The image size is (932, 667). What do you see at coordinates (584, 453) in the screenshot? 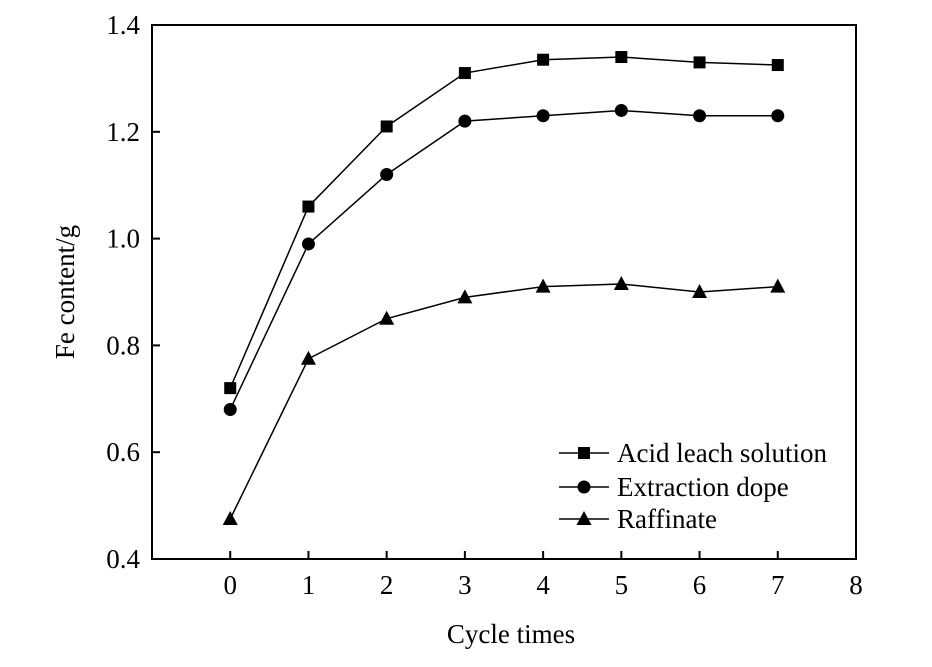
I see `legend-marker-square` at bounding box center [584, 453].